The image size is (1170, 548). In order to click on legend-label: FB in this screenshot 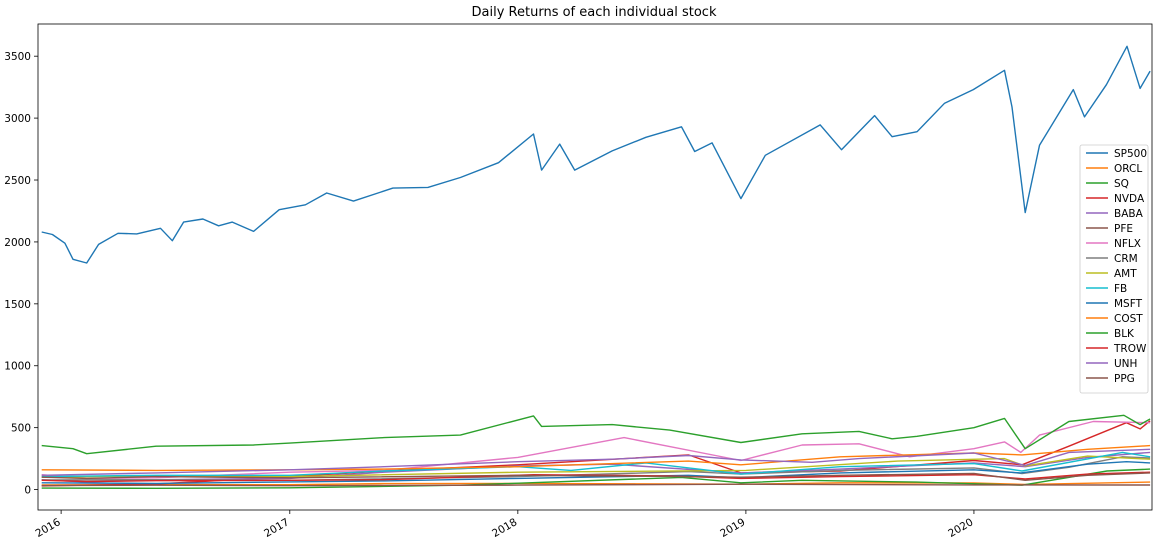, I will do `click(1120, 289)`.